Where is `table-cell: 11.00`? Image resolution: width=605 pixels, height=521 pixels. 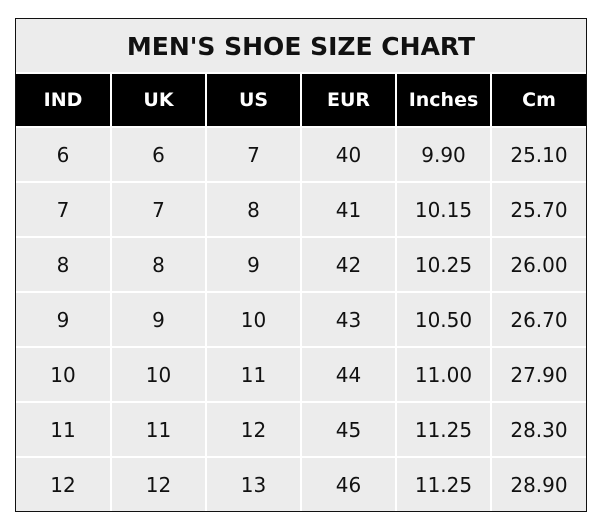 table-cell: 11.00 is located at coordinates (443, 374).